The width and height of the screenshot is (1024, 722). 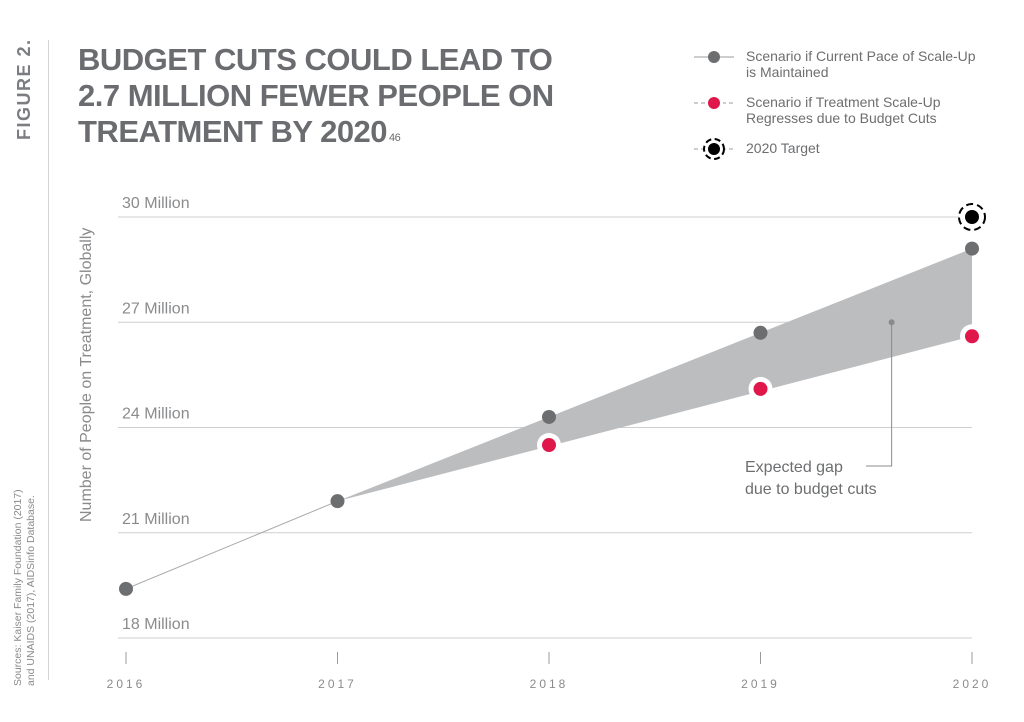 What do you see at coordinates (794, 467) in the screenshot?
I see `annotation-text-line-1: Expected gap` at bounding box center [794, 467].